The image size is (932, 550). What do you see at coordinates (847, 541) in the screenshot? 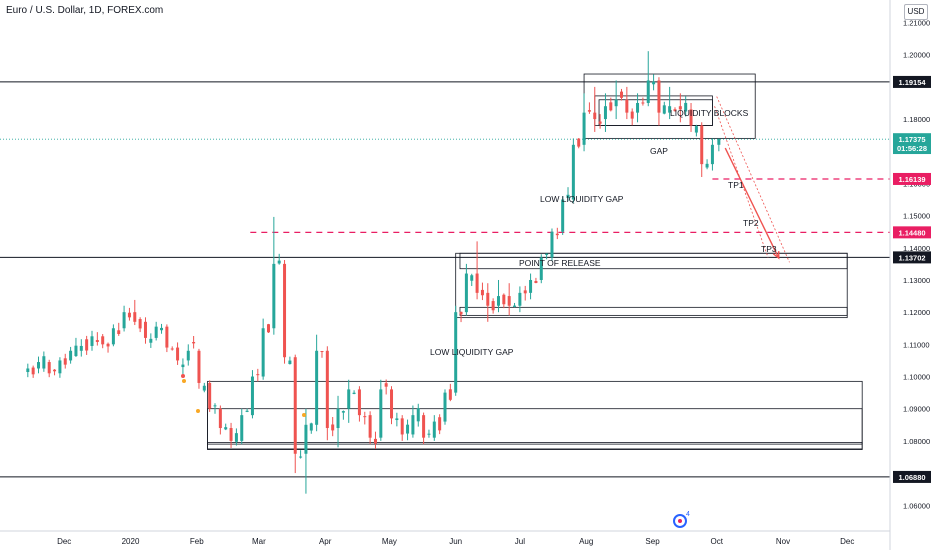
I see `x-tick-label: Dec` at bounding box center [847, 541].